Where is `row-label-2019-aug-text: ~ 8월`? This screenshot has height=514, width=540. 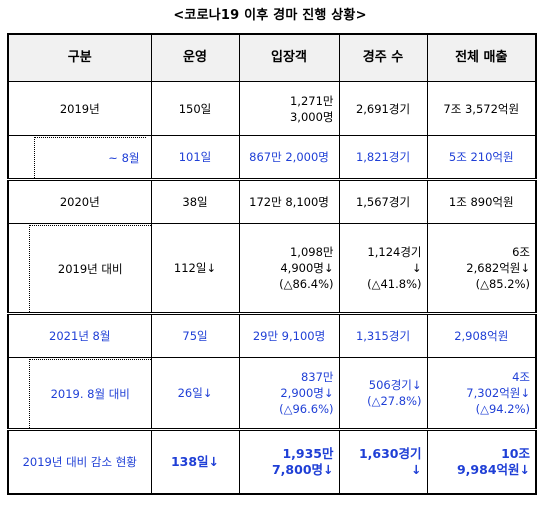
row-label-2019-aug-text: ~ 8월 is located at coordinates (90, 157).